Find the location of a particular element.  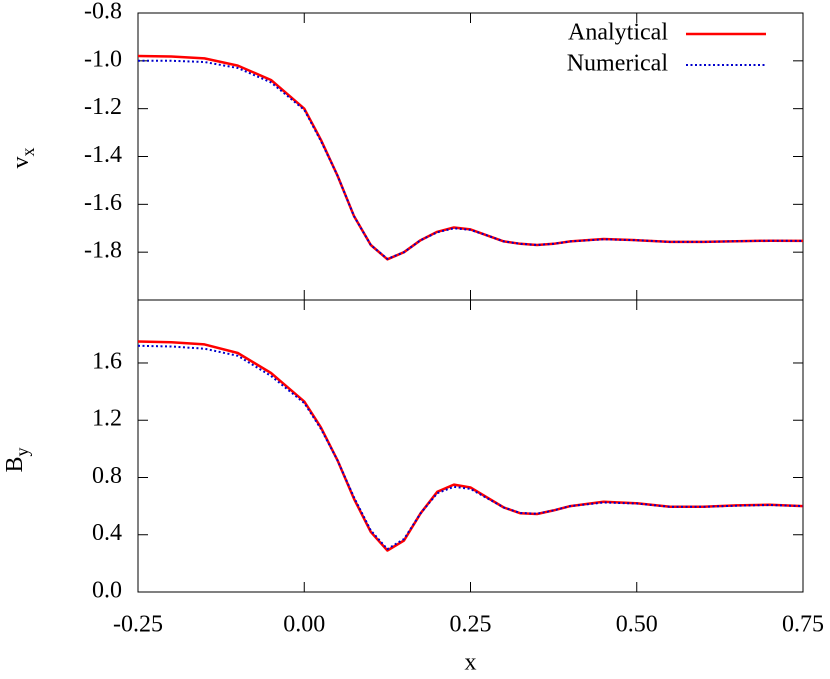

y-tick-label: -1.8 is located at coordinates (103, 251).